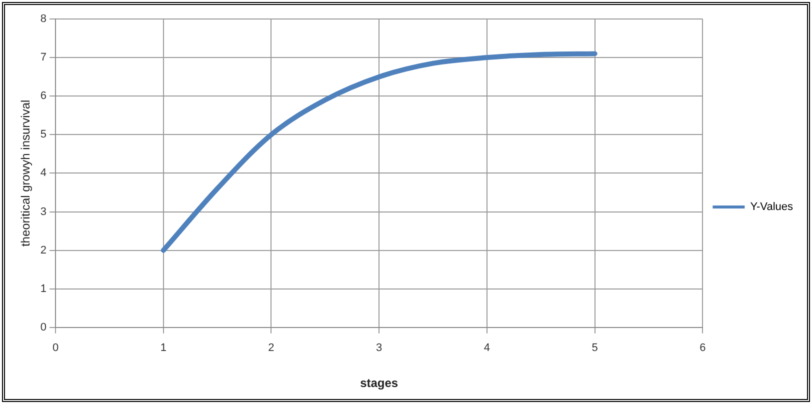 The height and width of the screenshot is (404, 812). I want to click on y-tick-label: 8, so click(43, 19).